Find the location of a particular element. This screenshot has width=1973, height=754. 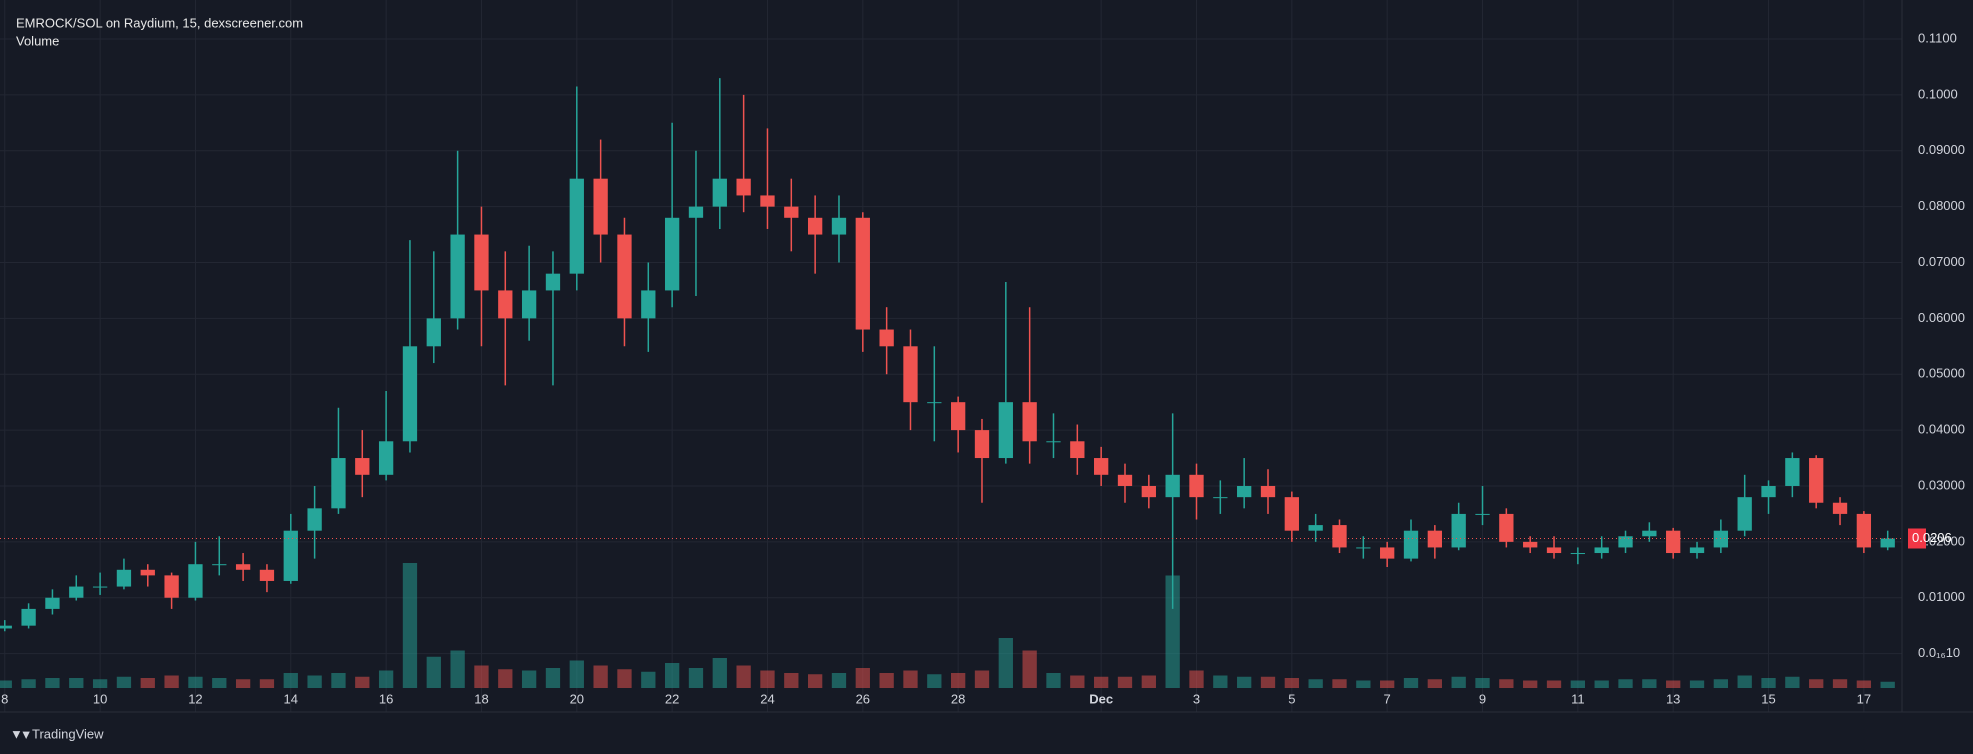

x-tick-label: 14 is located at coordinates (291, 698).